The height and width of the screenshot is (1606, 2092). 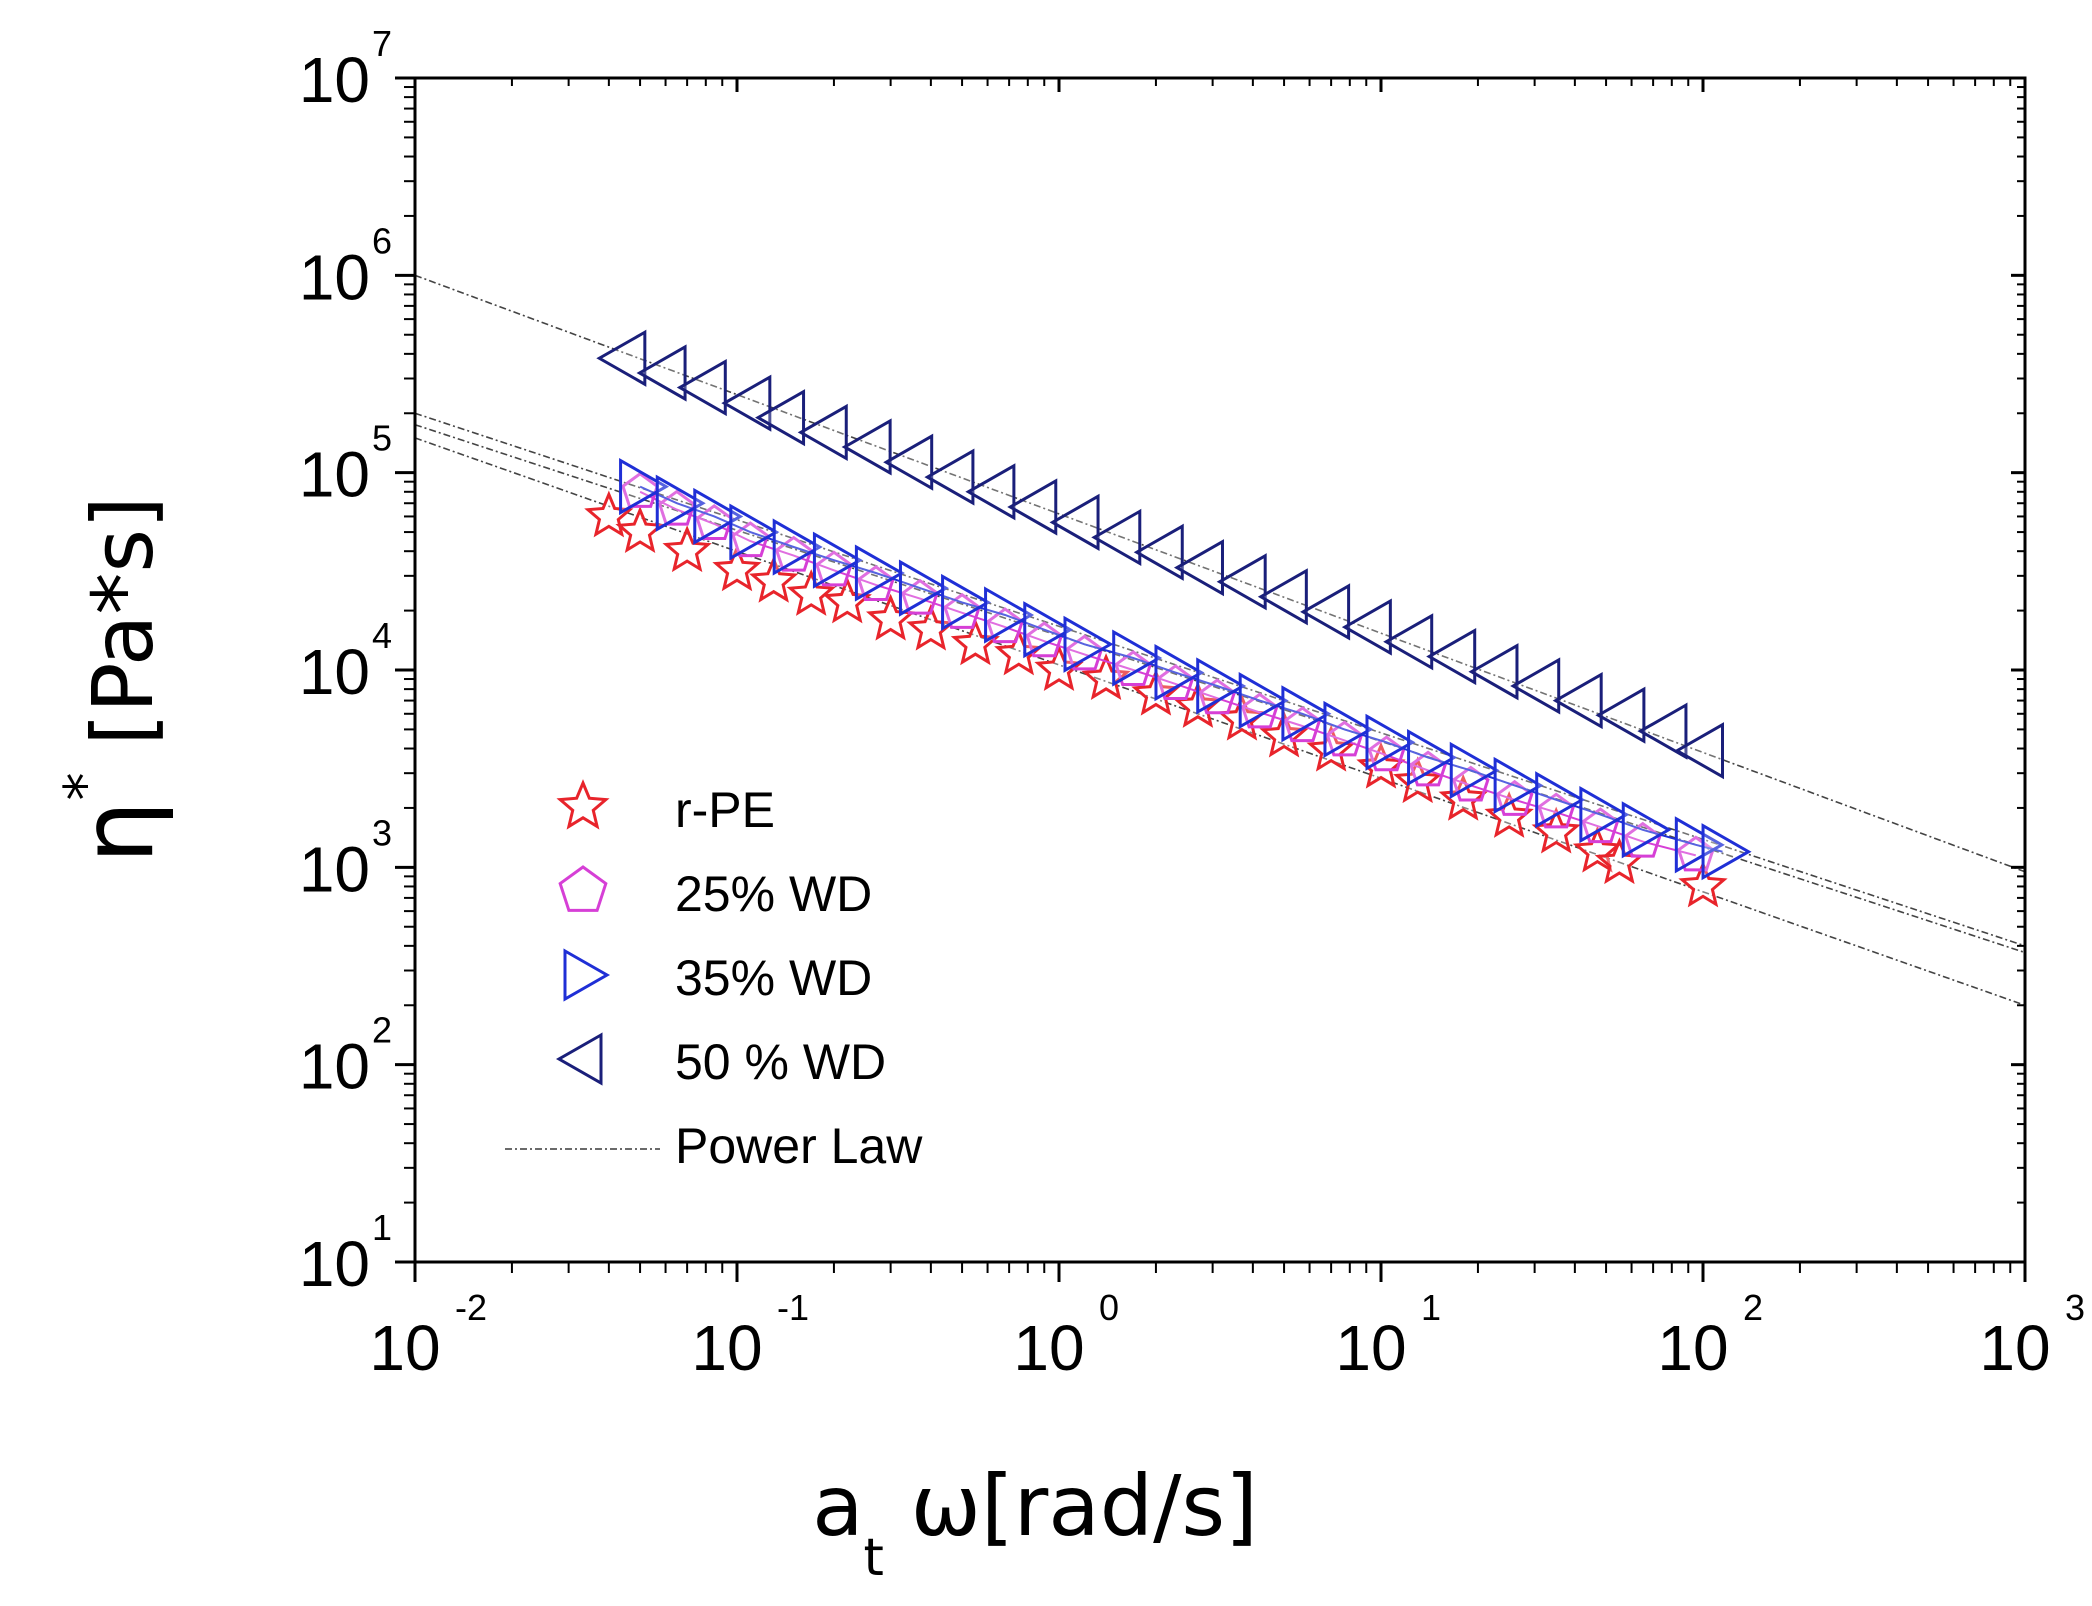 What do you see at coordinates (382, 832) in the screenshot?
I see `y-tick-label-exponent: 3` at bounding box center [382, 832].